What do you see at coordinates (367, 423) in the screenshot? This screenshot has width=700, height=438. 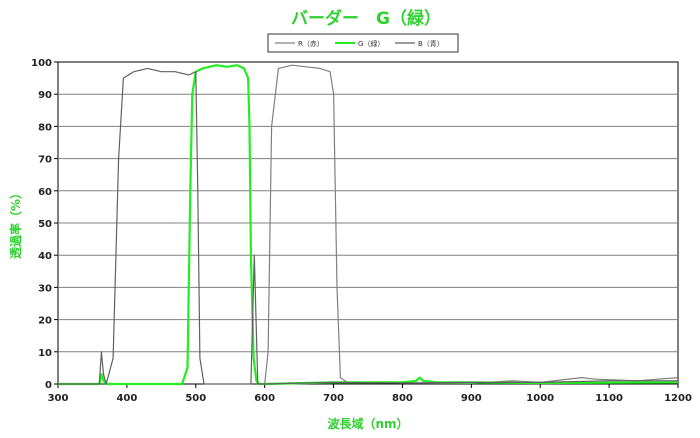 I see `x-axis-label: 波長域（nm）` at bounding box center [367, 423].